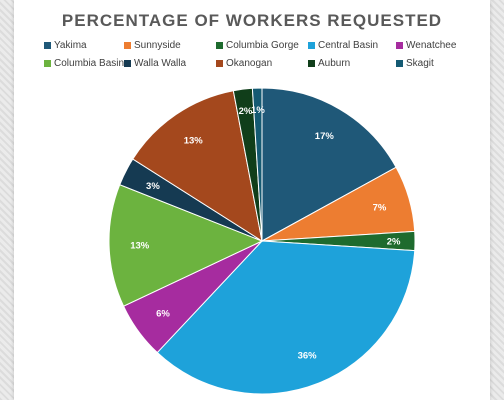 The height and width of the screenshot is (400, 504). What do you see at coordinates (308, 355) in the screenshot?
I see `data-label-central-basin: 36%` at bounding box center [308, 355].